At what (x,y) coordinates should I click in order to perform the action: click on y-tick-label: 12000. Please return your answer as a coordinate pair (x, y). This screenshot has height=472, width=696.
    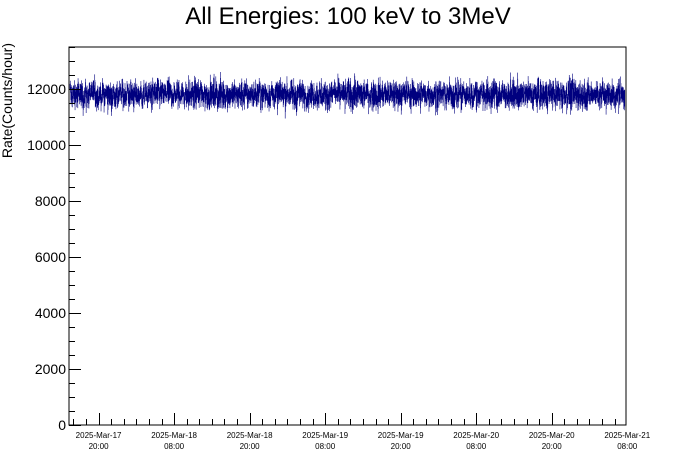
    Looking at the image, I should click on (46, 89).